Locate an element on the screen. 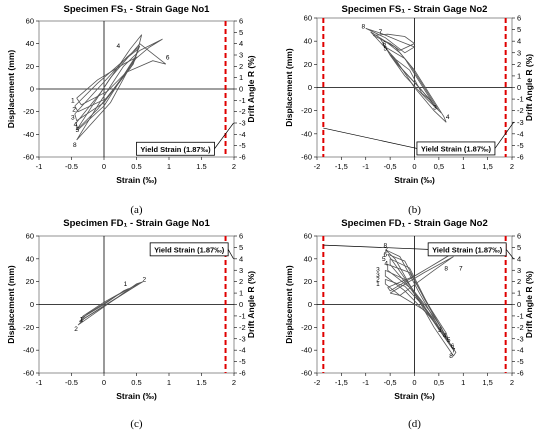 This screenshot has width=550, height=434. y2-tick-label: 6 is located at coordinates (519, 236).